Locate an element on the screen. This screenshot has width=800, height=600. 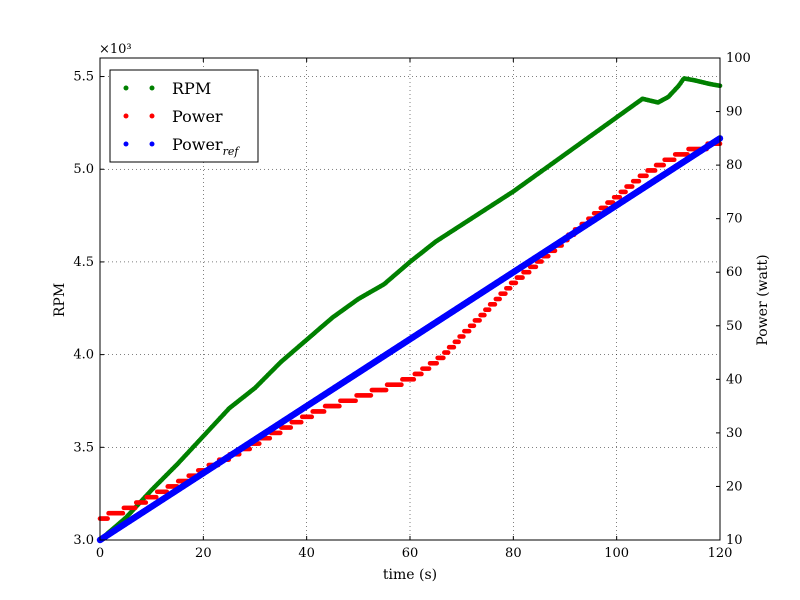
y2-tick-label: 70 is located at coordinates (734, 219).